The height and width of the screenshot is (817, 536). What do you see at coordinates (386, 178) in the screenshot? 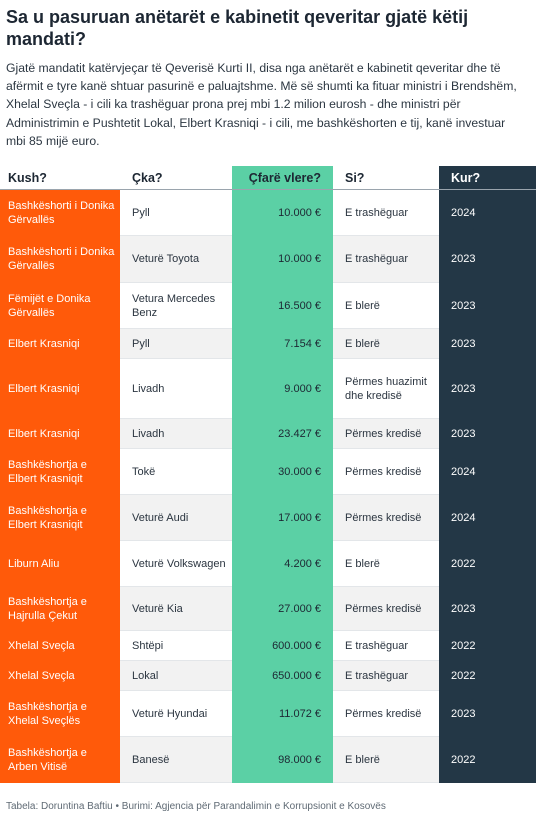
I see `column-header-how: Si?` at bounding box center [386, 178].